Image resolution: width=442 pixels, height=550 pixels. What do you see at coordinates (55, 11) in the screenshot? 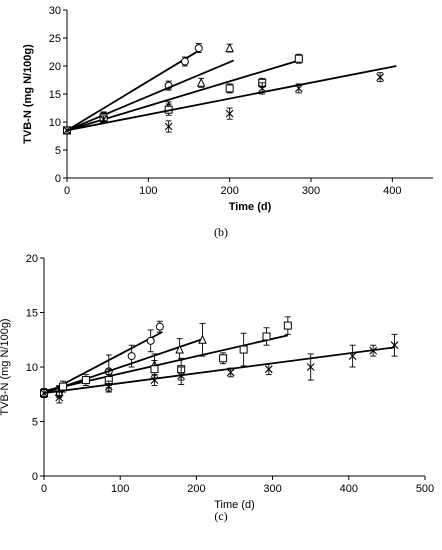
I see `y-tick-label: 30` at bounding box center [55, 11].